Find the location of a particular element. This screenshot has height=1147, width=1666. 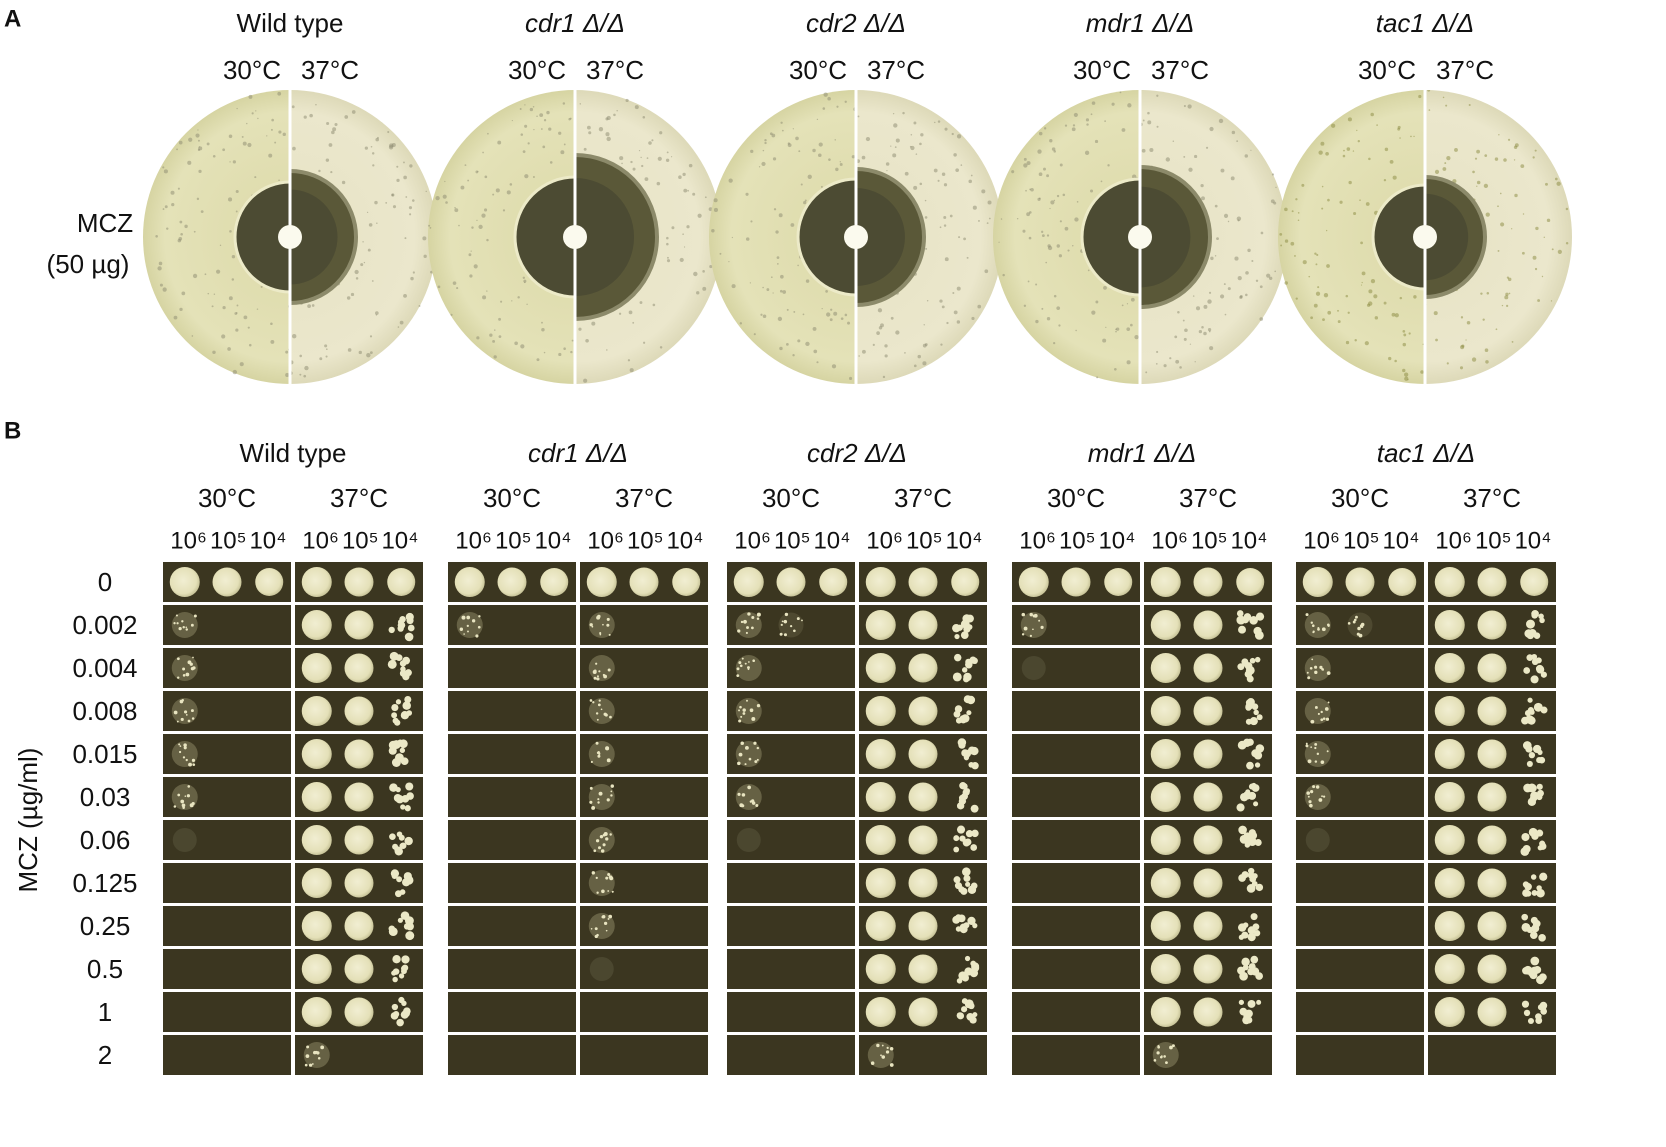

panel-label: B is located at coordinates (12, 430).